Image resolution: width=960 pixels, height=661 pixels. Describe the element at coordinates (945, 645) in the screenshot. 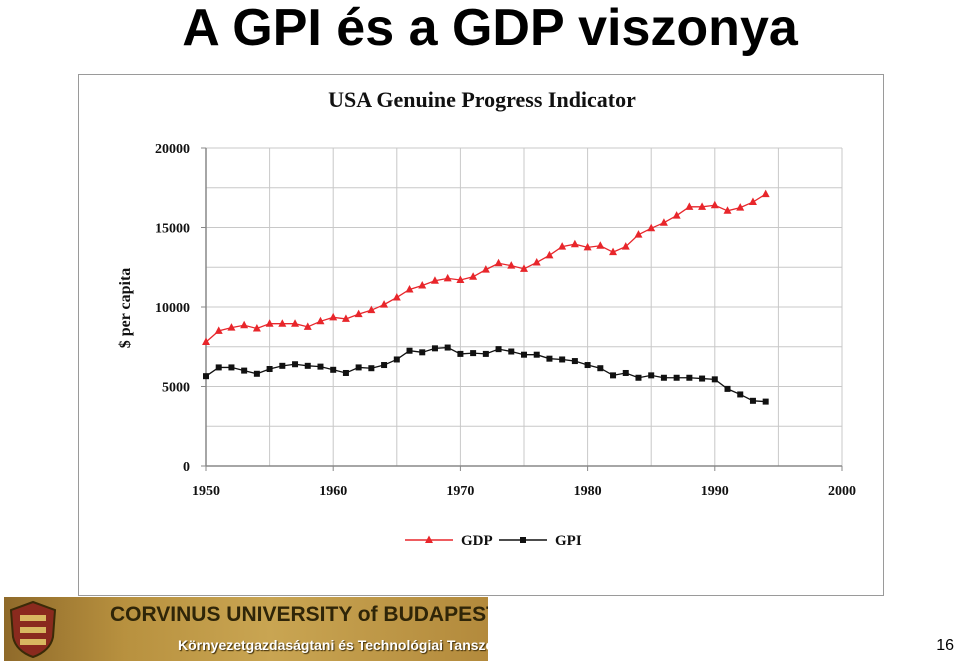

I see `page-number: 16` at that location.